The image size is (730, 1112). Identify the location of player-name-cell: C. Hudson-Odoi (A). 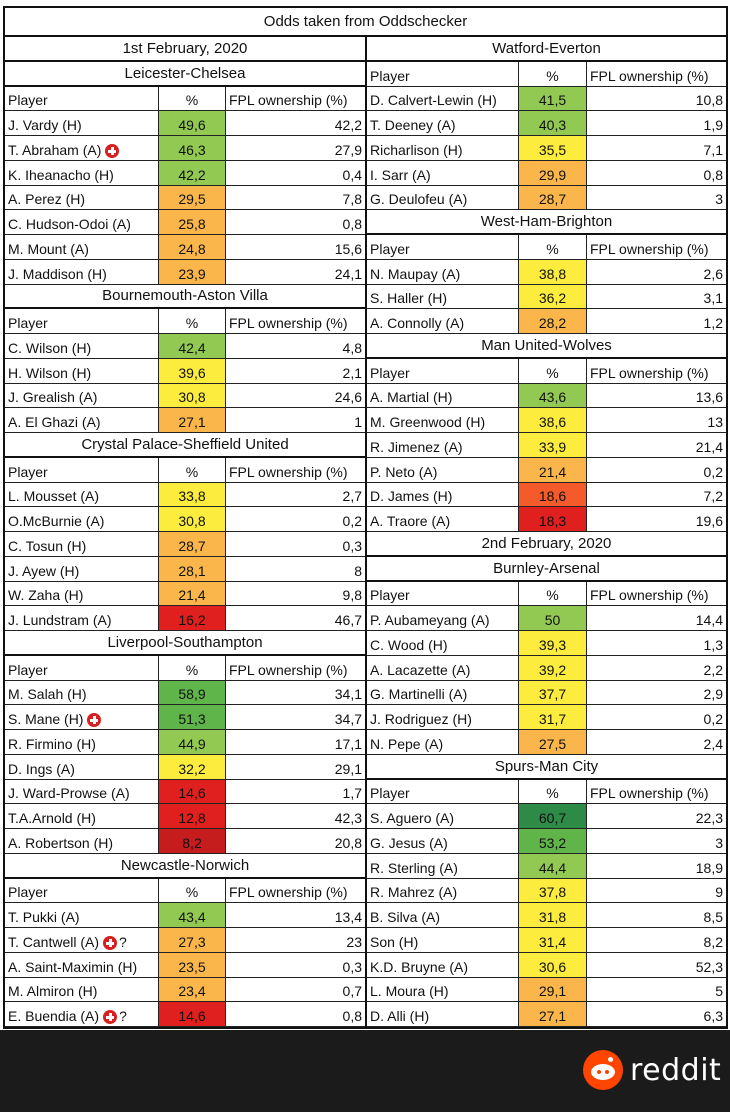
(82, 222).